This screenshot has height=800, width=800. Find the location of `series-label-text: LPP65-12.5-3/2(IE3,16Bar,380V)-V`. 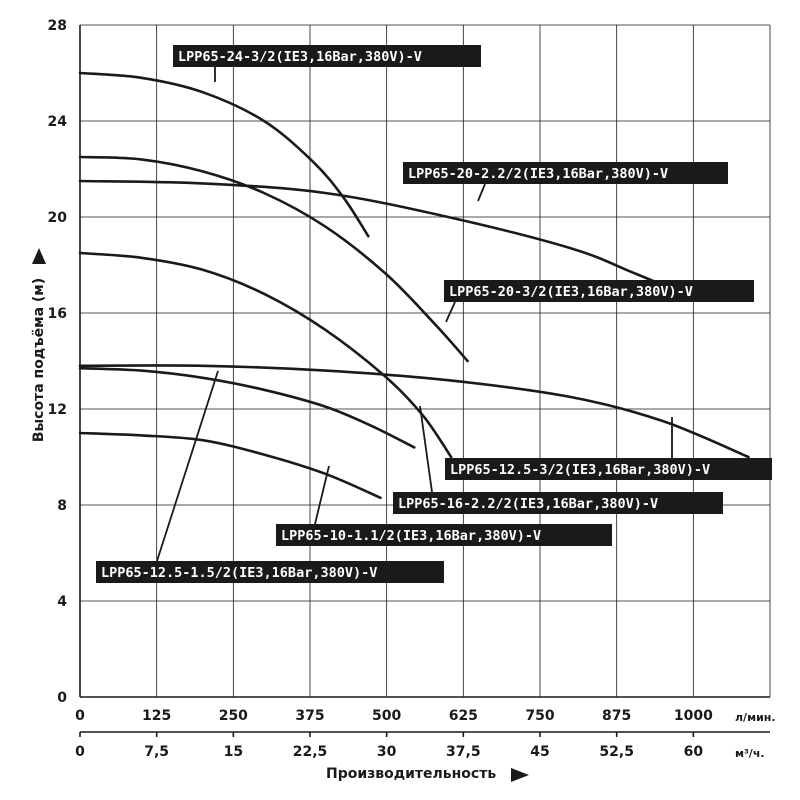

series-label-text: LPP65-12.5-3/2(IE3,16Bar,380V)-V is located at coordinates (580, 470).